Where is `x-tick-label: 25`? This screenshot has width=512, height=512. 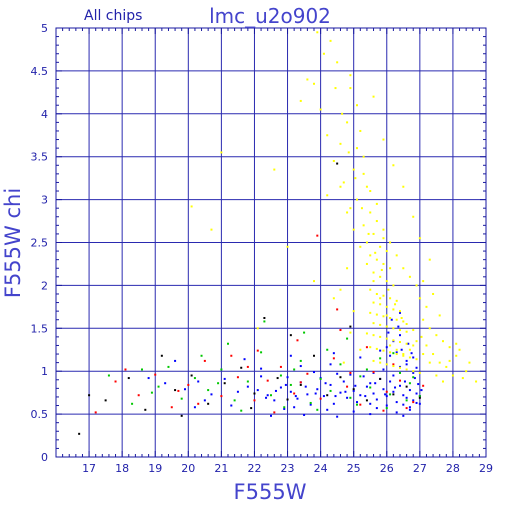 x-tick-label: 25 is located at coordinates (354, 468).